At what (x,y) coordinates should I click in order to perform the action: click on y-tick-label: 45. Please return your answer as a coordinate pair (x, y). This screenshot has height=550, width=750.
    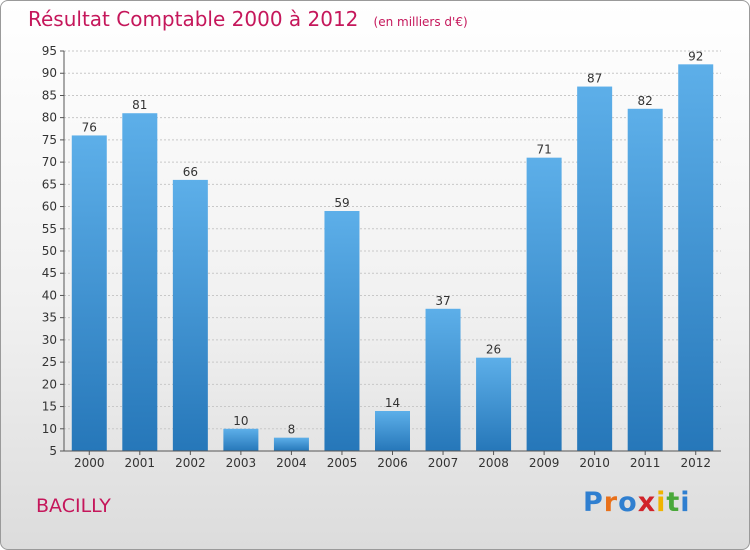
    Looking at the image, I should click on (49, 273).